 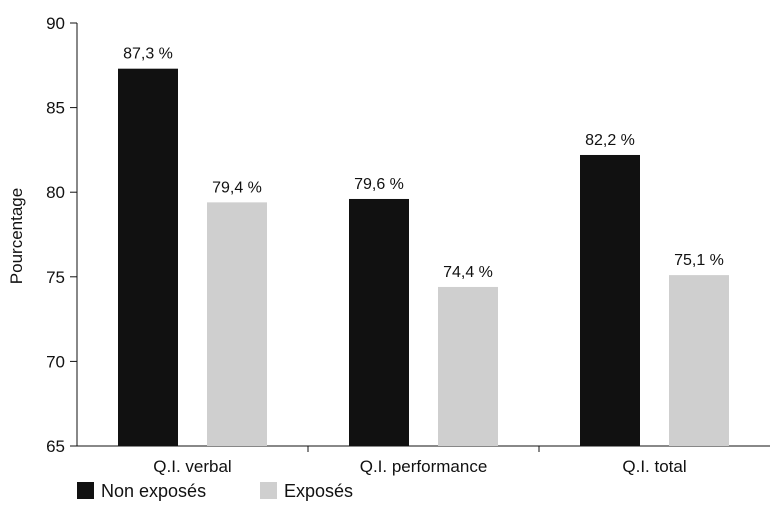 What do you see at coordinates (699, 260) in the screenshot?
I see `bar-value-label: 75,1 %` at bounding box center [699, 260].